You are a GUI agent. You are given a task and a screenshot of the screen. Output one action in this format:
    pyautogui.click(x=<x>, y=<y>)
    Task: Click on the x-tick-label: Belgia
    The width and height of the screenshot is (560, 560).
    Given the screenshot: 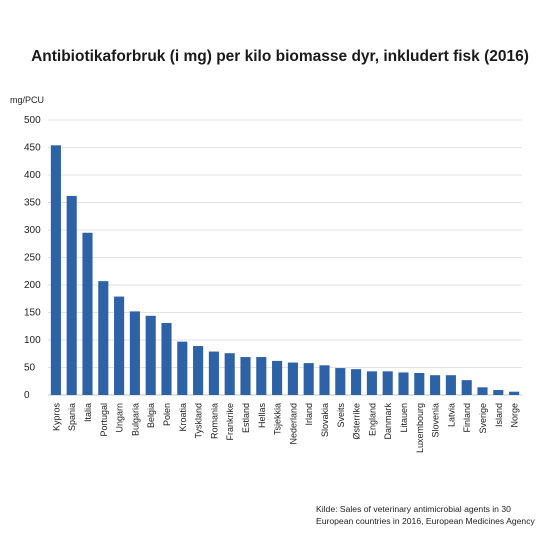 What is the action you would take?
    pyautogui.click(x=151, y=415)
    